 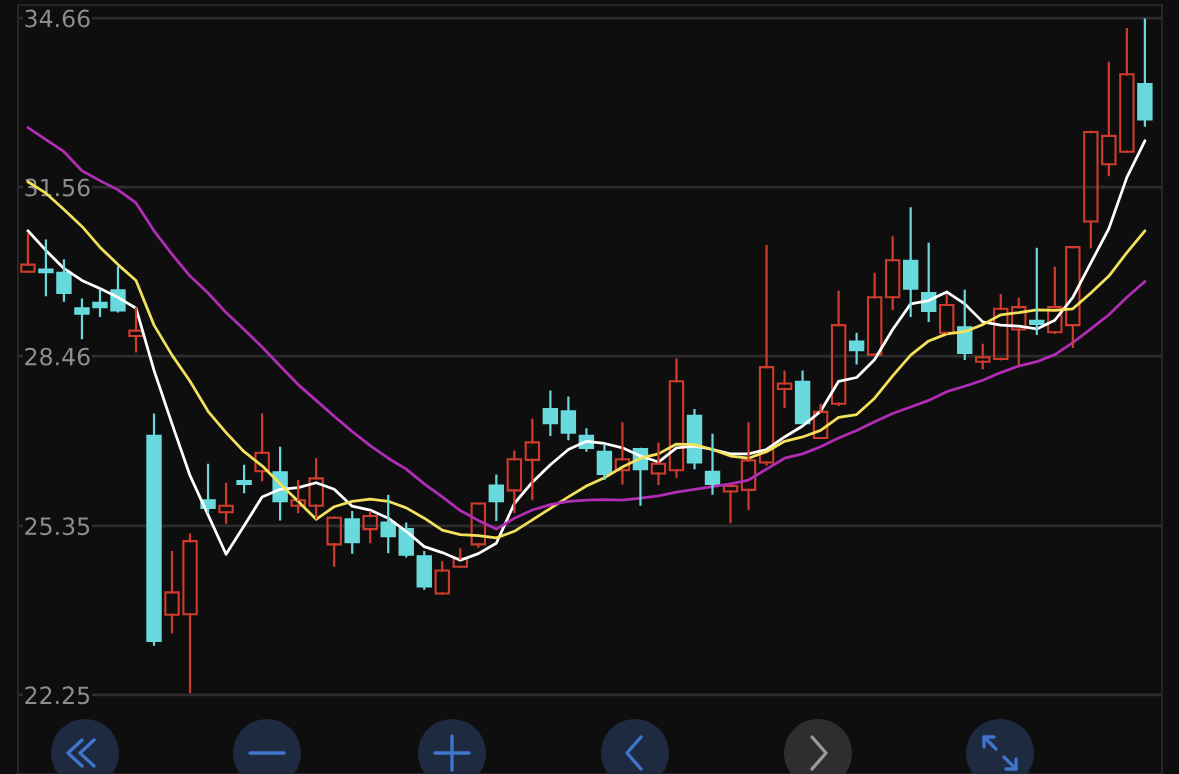 I want to click on y-tick-label: 28.46, so click(x=57, y=356).